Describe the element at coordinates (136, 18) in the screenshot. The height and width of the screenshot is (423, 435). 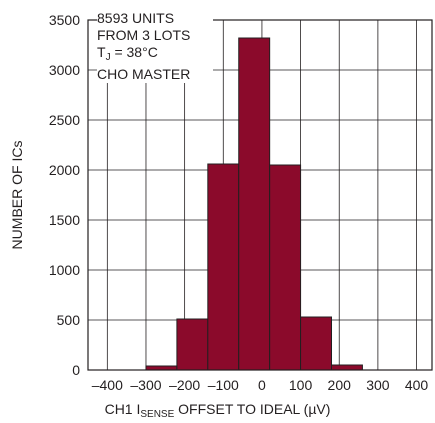
I see `annotation-units: 8593 UNITS` at that location.